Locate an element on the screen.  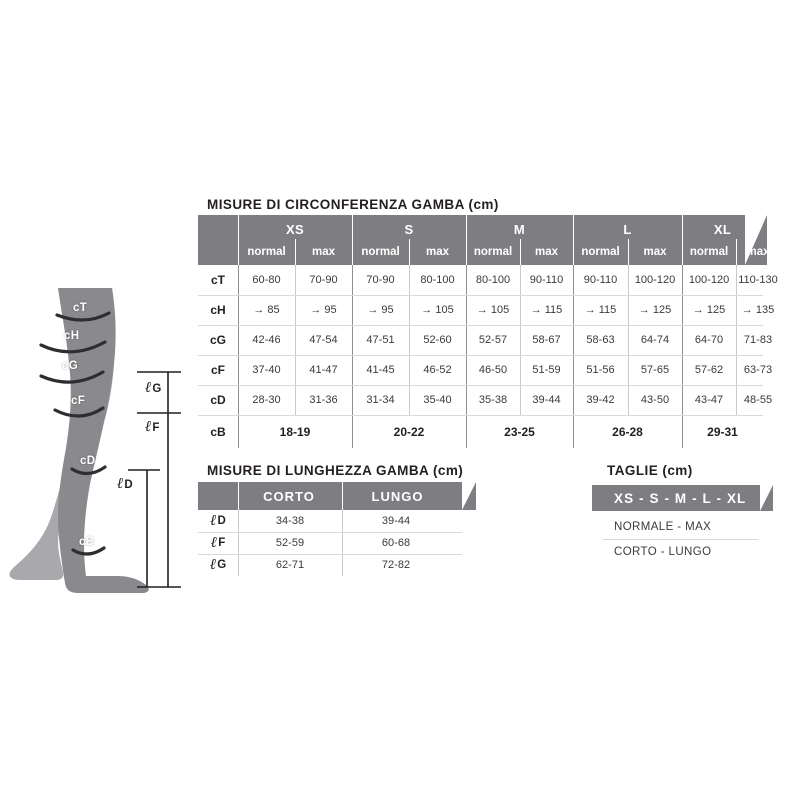
table-cell: 47-51 is located at coordinates (380, 340).